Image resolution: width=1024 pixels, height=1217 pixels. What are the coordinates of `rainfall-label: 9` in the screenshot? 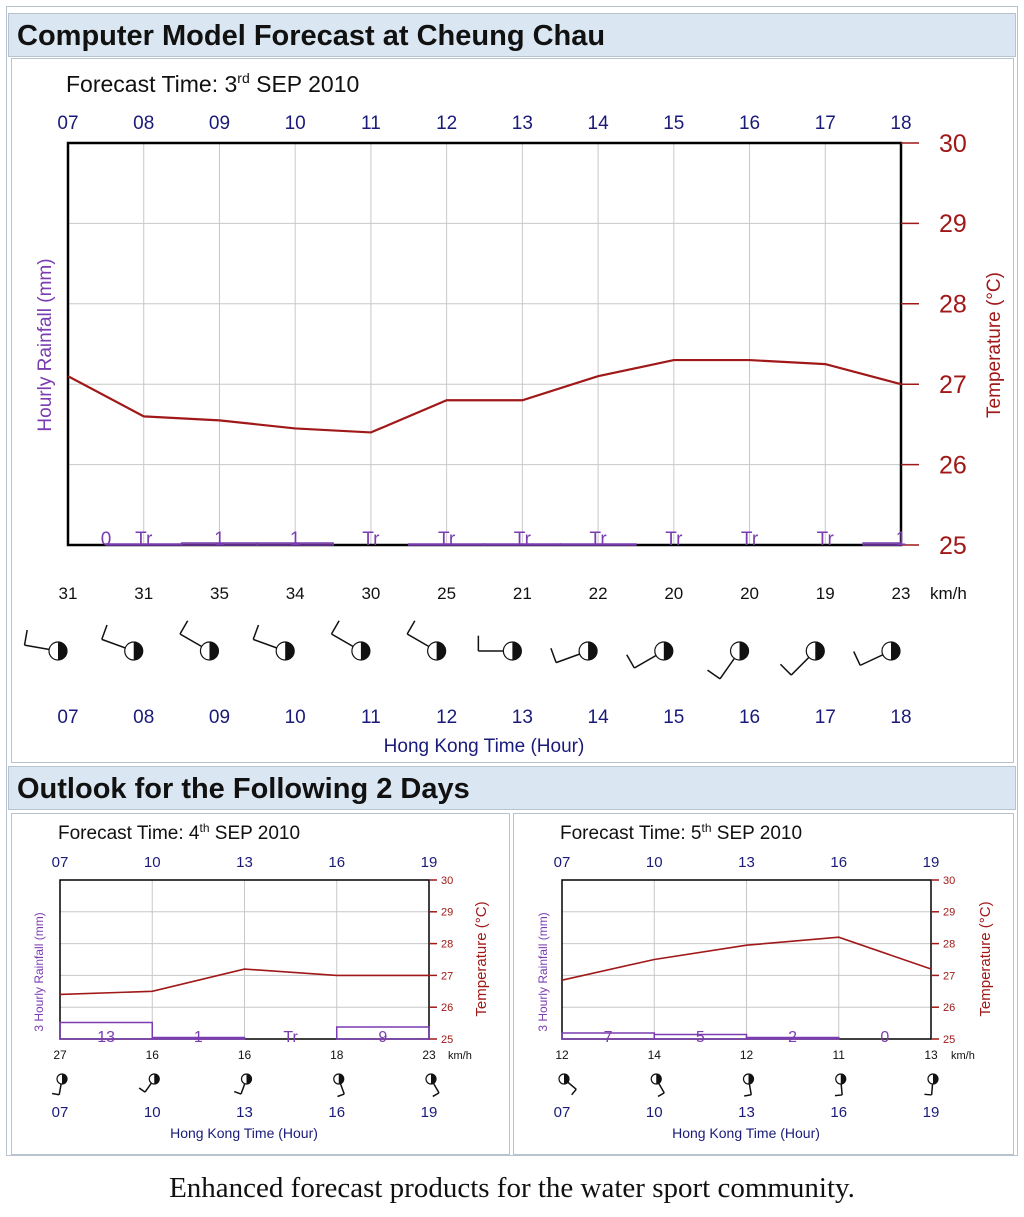 It's located at (382, 1037).